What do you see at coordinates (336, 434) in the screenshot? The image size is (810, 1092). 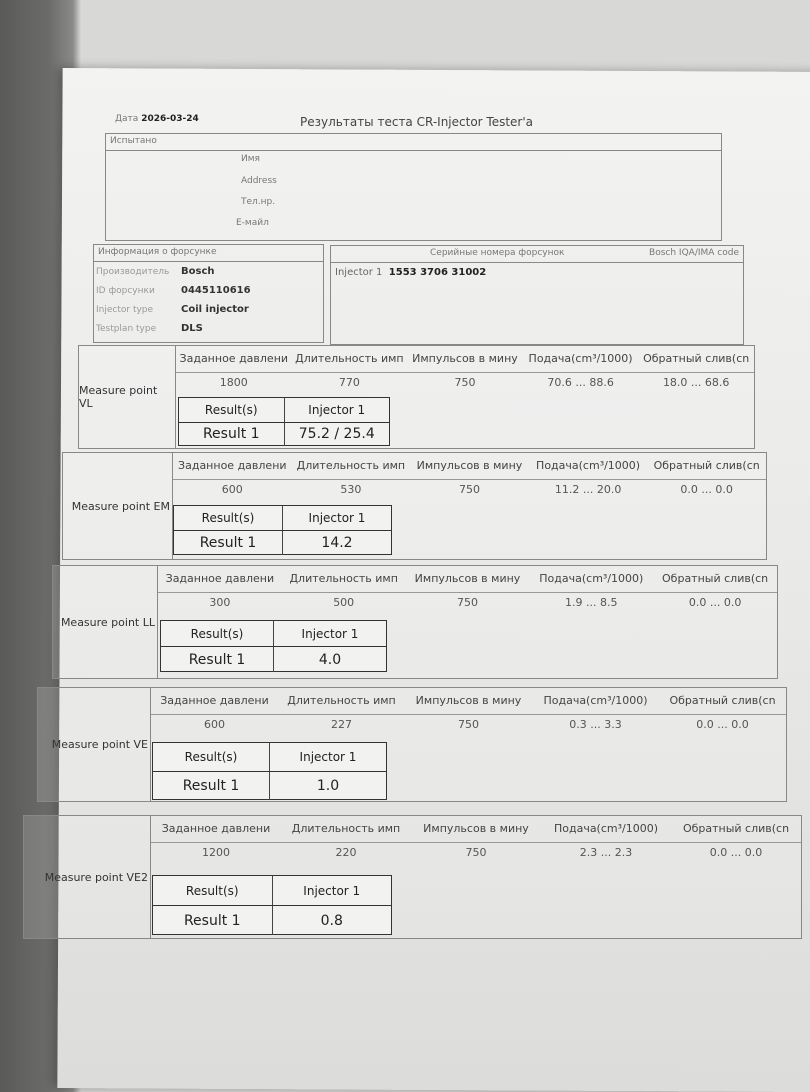 I see `result-value: 75.2 / 25.4` at bounding box center [336, 434].